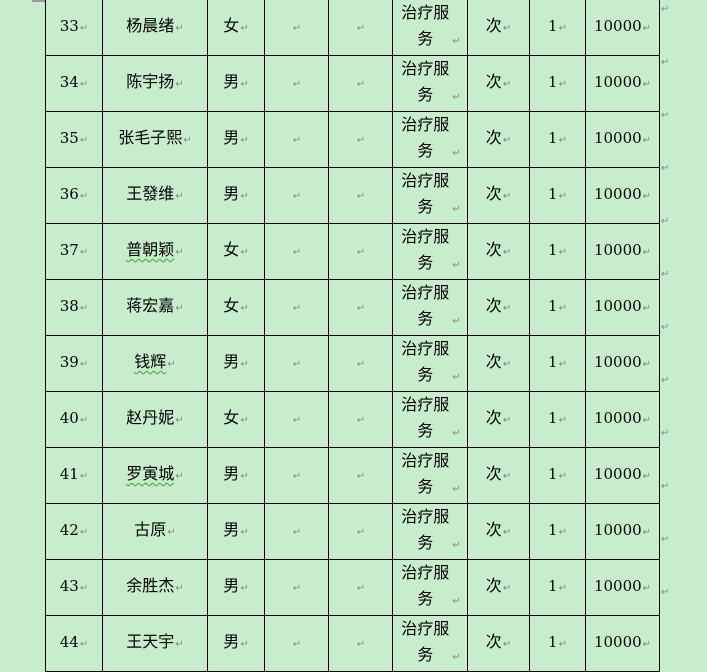  Describe the element at coordinates (74, 28) in the screenshot. I see `row-number-cell: 33↵` at that location.